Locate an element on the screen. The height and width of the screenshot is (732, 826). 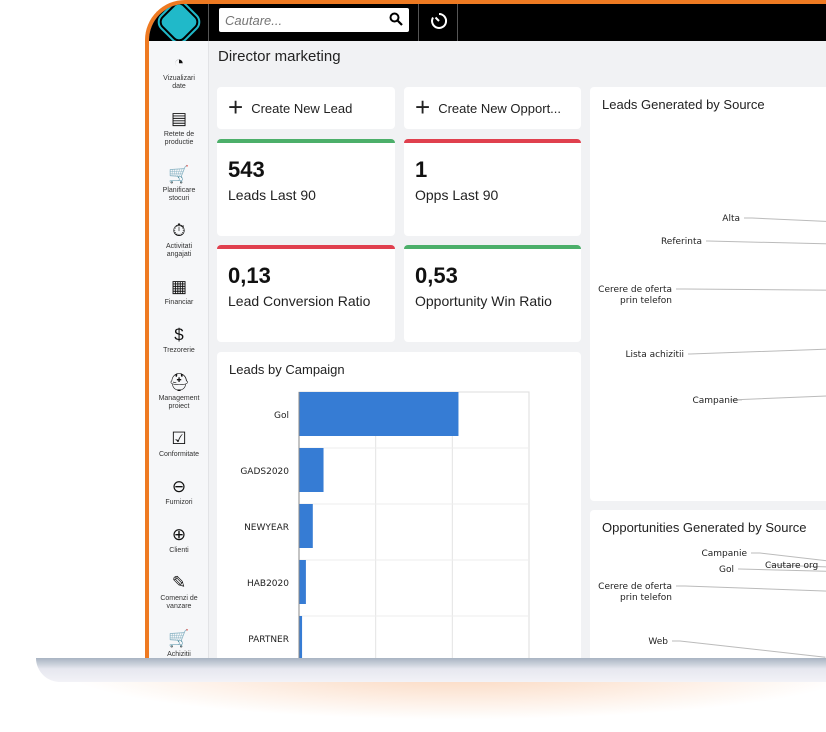
kpi-value: 0,53 is located at coordinates (436, 275).